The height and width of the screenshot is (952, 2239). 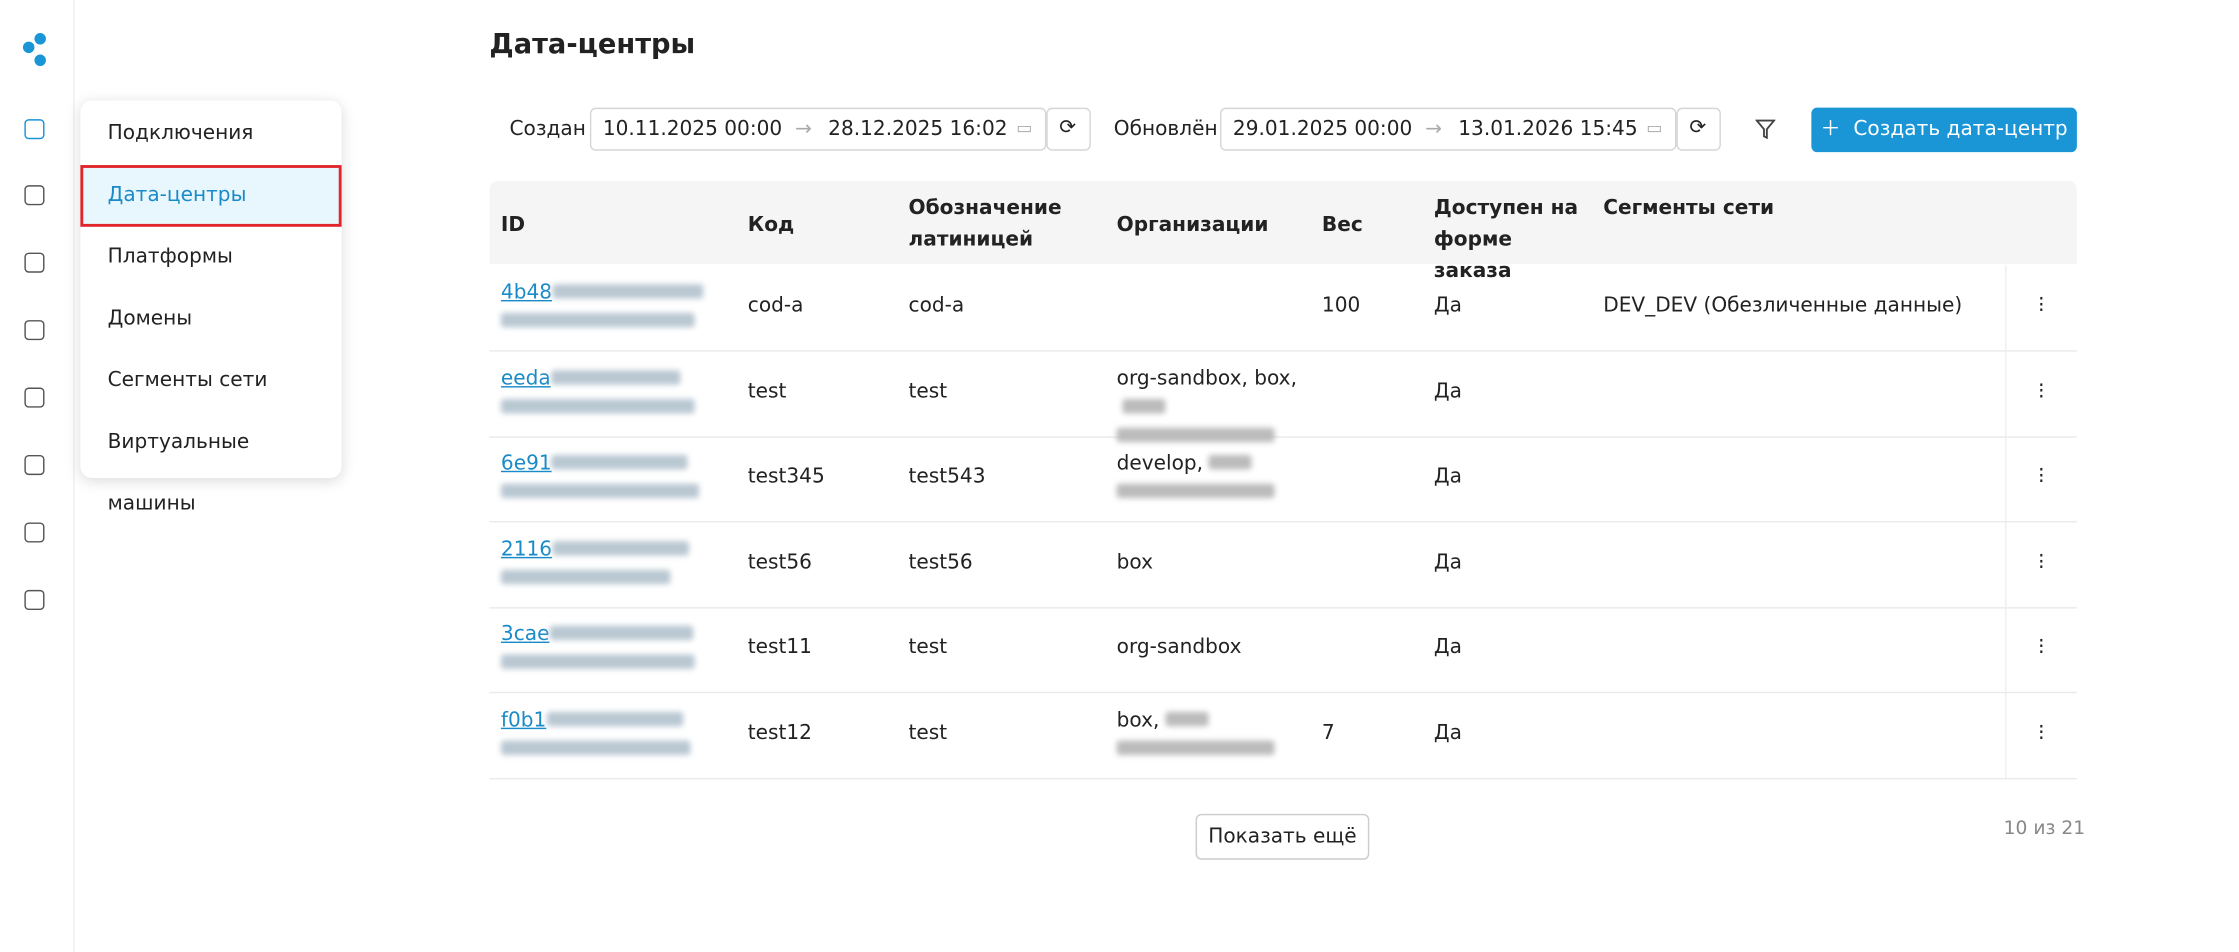 What do you see at coordinates (1328, 733) in the screenshot?
I see `table-cell: 7` at bounding box center [1328, 733].